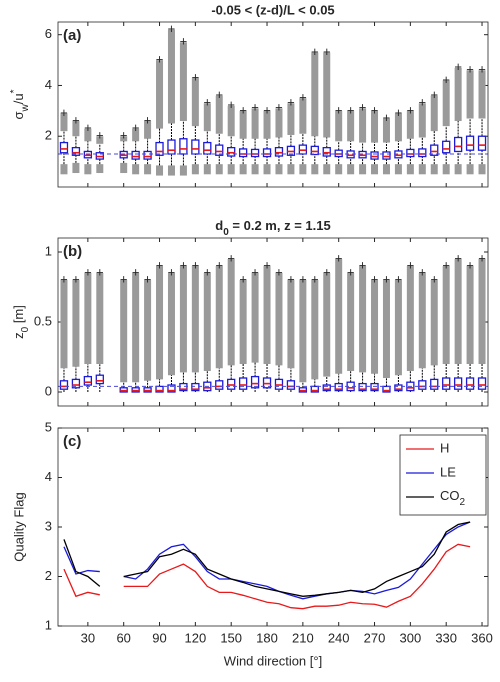 This screenshot has height=682, width=500. Describe the element at coordinates (444, 447) in the screenshot. I see `legend-label: H` at that location.